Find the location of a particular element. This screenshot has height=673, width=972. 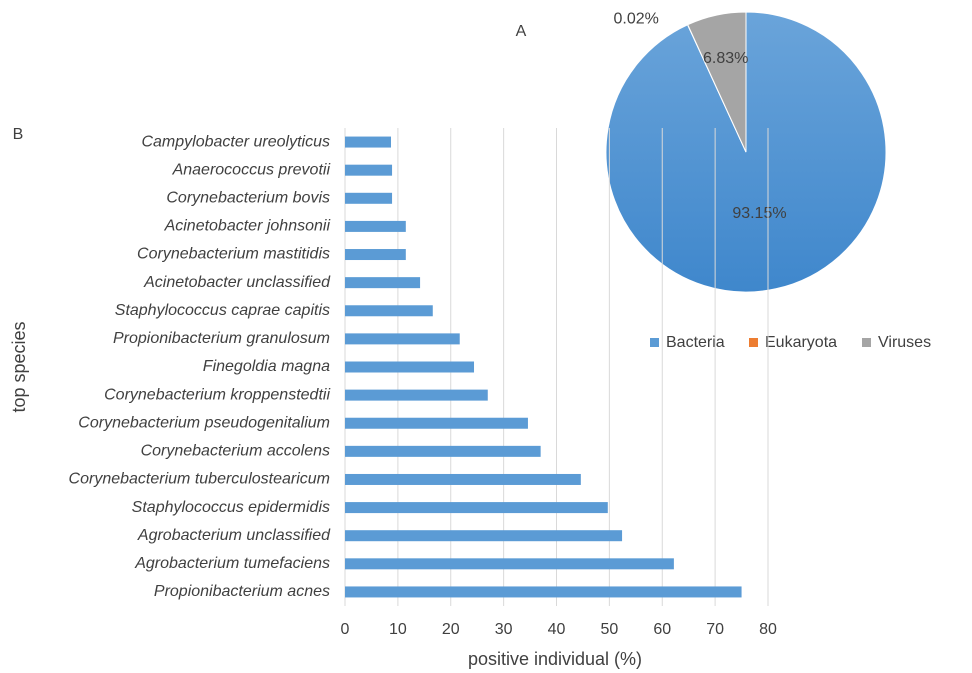

y-axis-title: top species is located at coordinates (19, 366).